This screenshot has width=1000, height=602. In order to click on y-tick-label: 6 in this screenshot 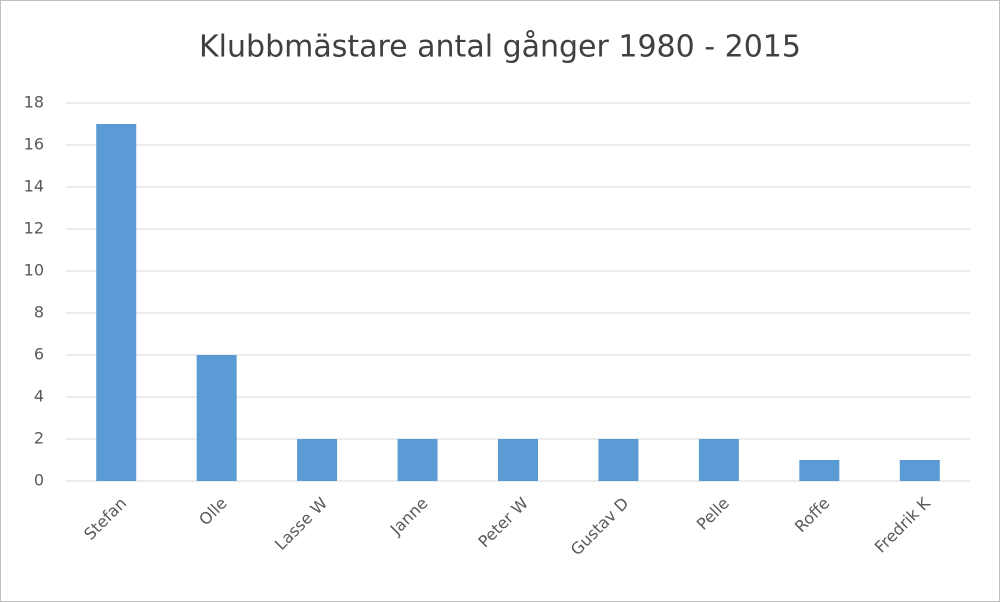, I will do `click(39, 354)`.